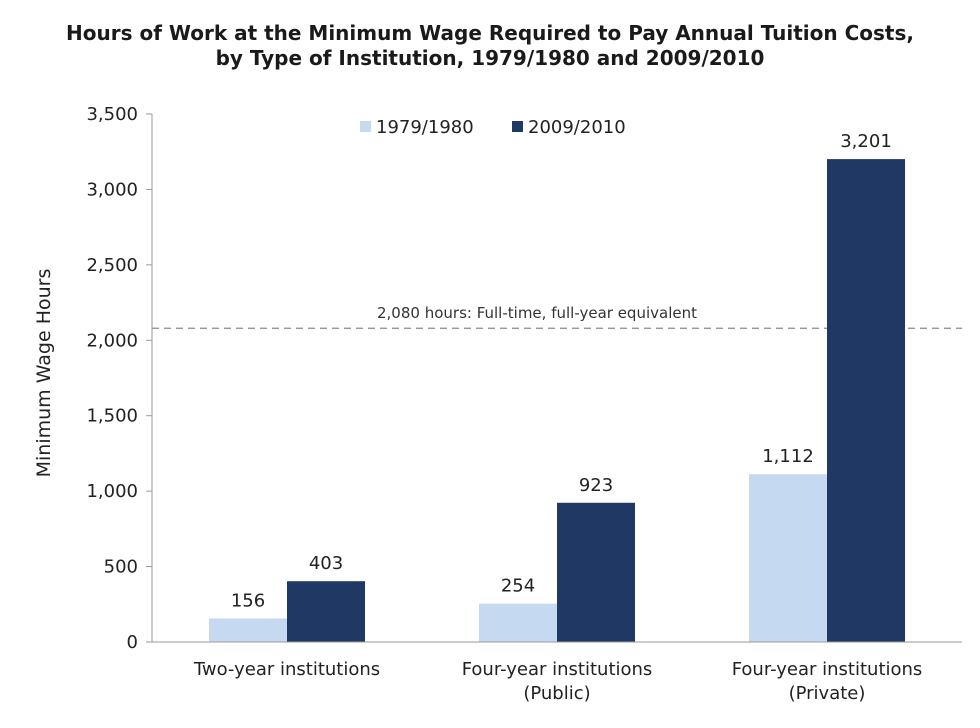 This screenshot has width=980, height=728. I want to click on y-tick-label: 3,500, so click(112, 114).